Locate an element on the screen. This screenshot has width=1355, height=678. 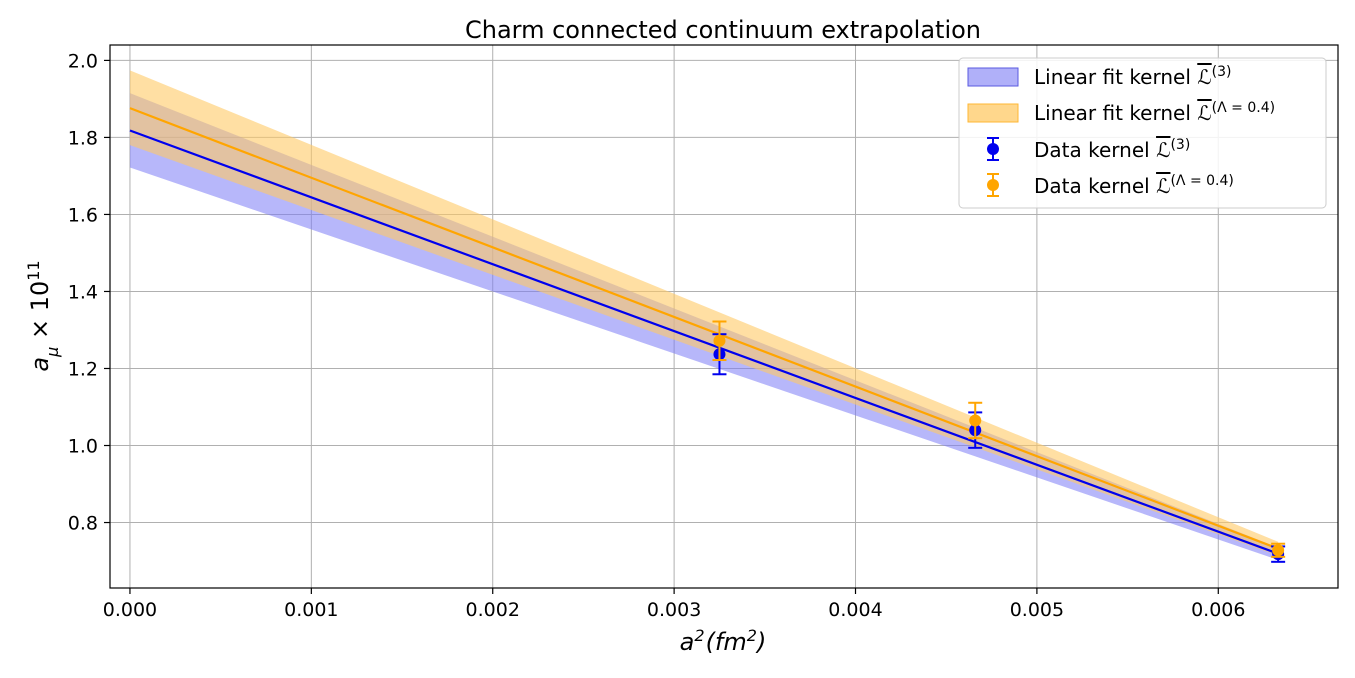
legend-label-data-lambda: Data kernel ℒ(Λ = 0.4) is located at coordinates (1134, 185).